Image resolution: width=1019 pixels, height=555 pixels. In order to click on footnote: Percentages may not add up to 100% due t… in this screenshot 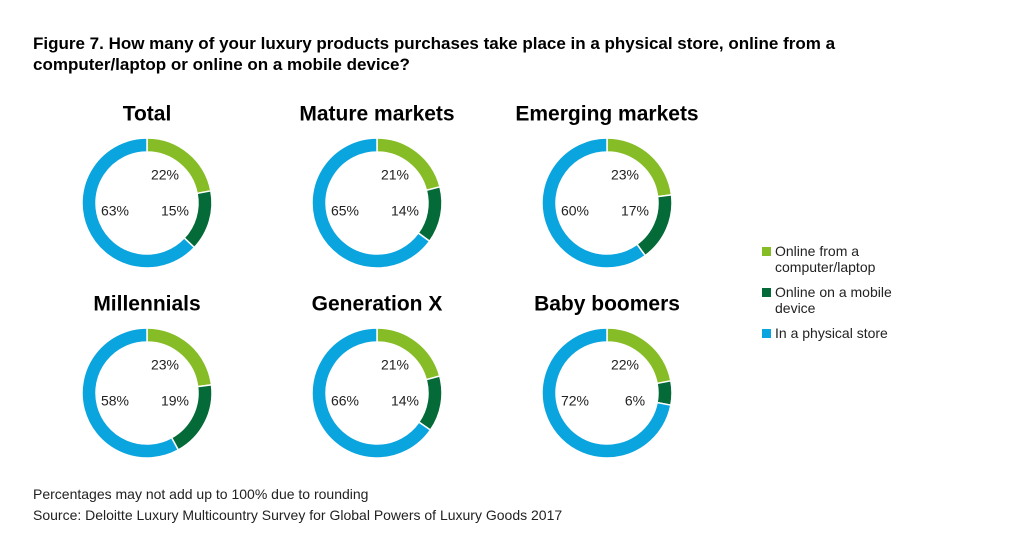, I will do `click(201, 494)`.